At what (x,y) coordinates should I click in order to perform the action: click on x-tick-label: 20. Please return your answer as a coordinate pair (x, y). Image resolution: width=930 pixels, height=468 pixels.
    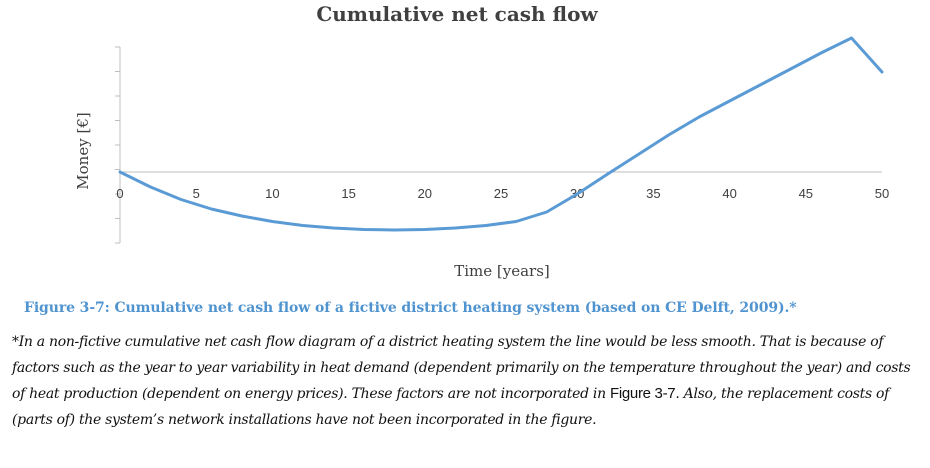
    Looking at the image, I should click on (425, 193).